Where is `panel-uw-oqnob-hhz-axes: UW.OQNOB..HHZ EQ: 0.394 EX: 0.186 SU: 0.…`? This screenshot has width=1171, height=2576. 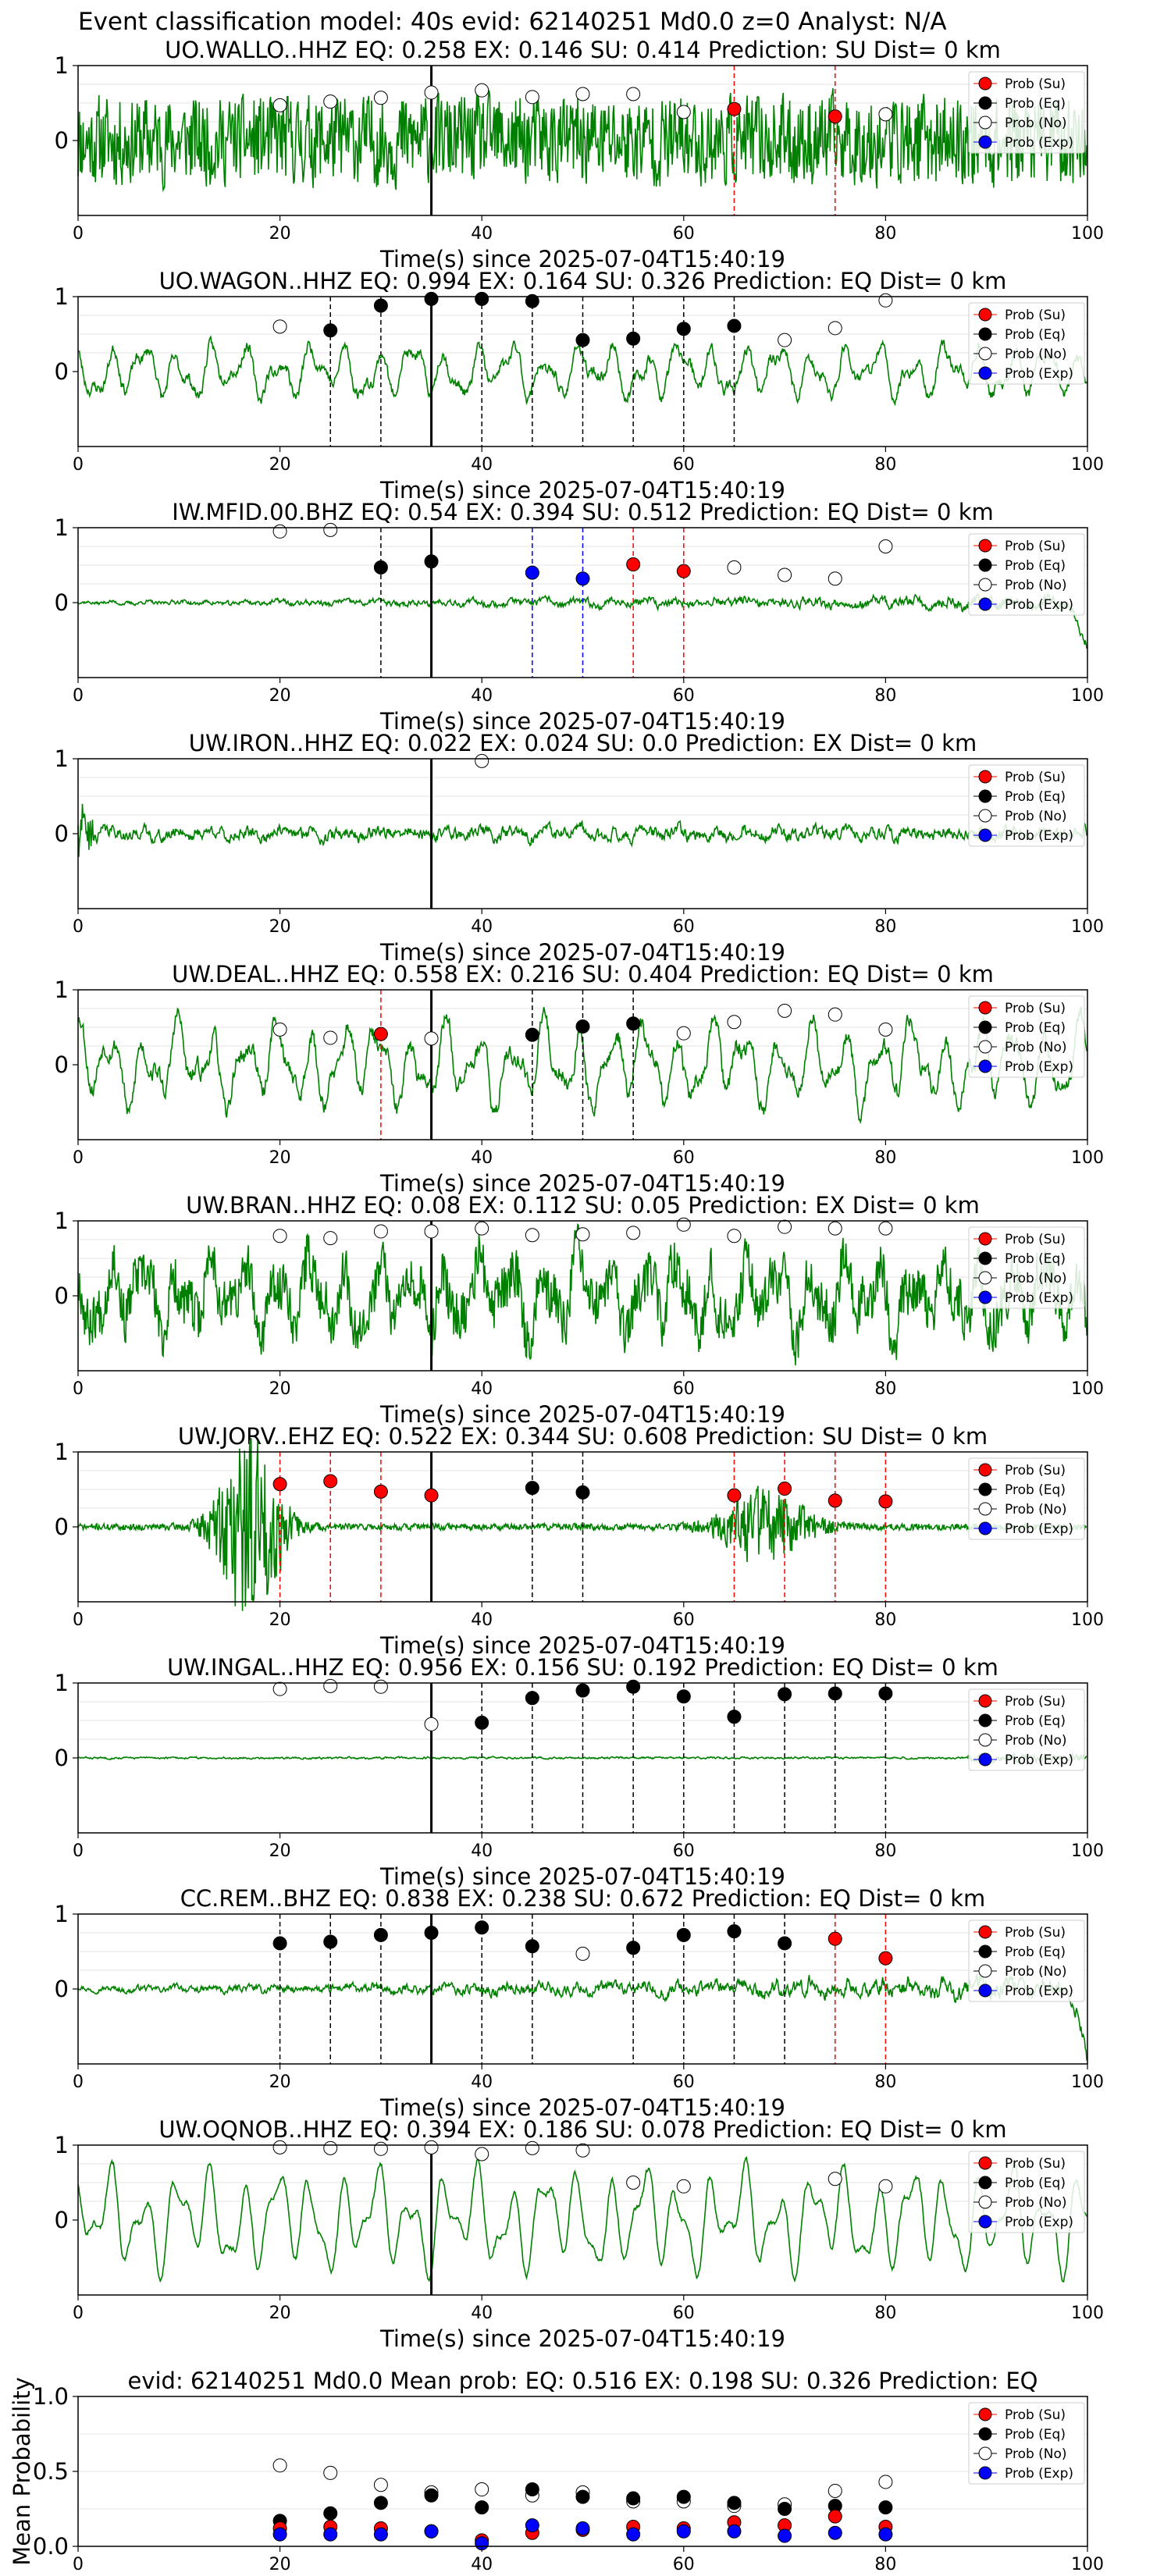 panel-uw-oqnob-hhz-axes: UW.OQNOB..HHZ EQ: 0.394 EX: 0.186 SU: 0.… is located at coordinates (579, 2234).